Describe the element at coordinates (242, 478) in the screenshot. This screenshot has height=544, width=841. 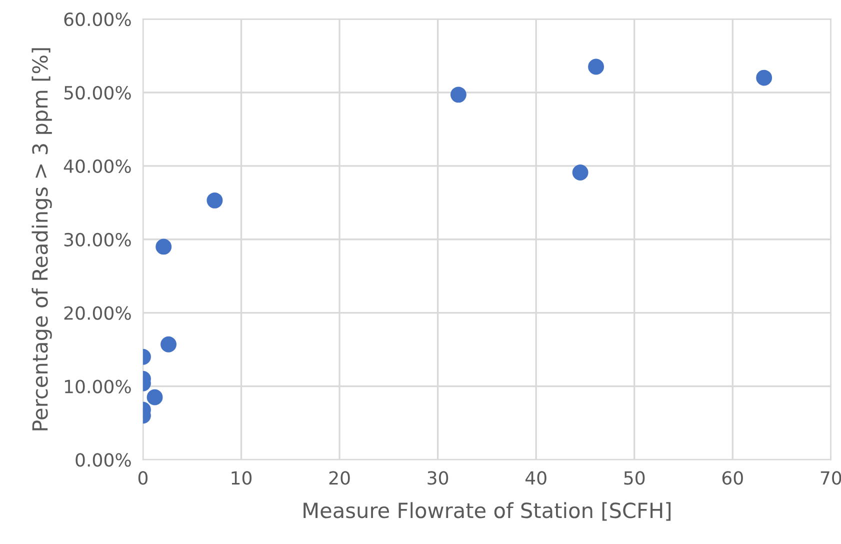
I see `x-tick-label: 10` at that location.